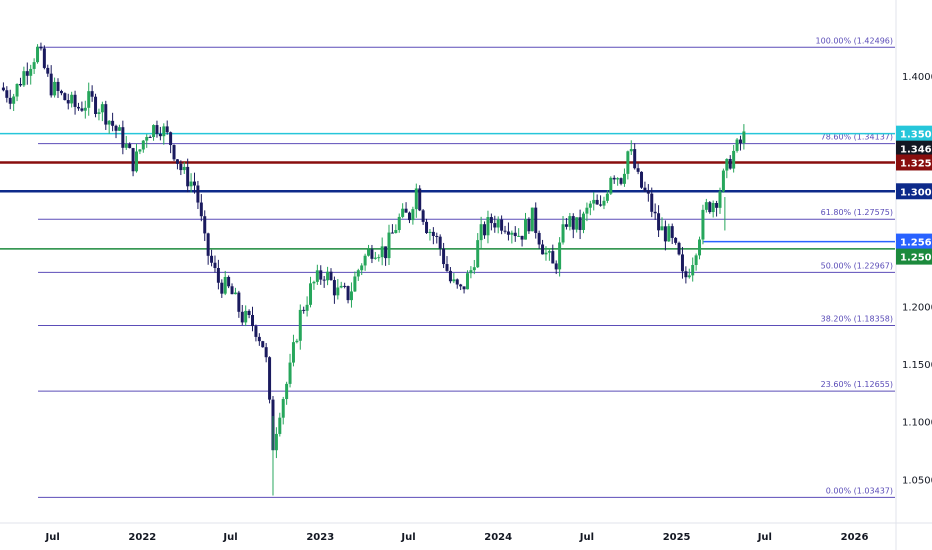  Describe the element at coordinates (857, 265) in the screenshot. I see `fib-level-label: 50.00% (1.22967)` at that location.